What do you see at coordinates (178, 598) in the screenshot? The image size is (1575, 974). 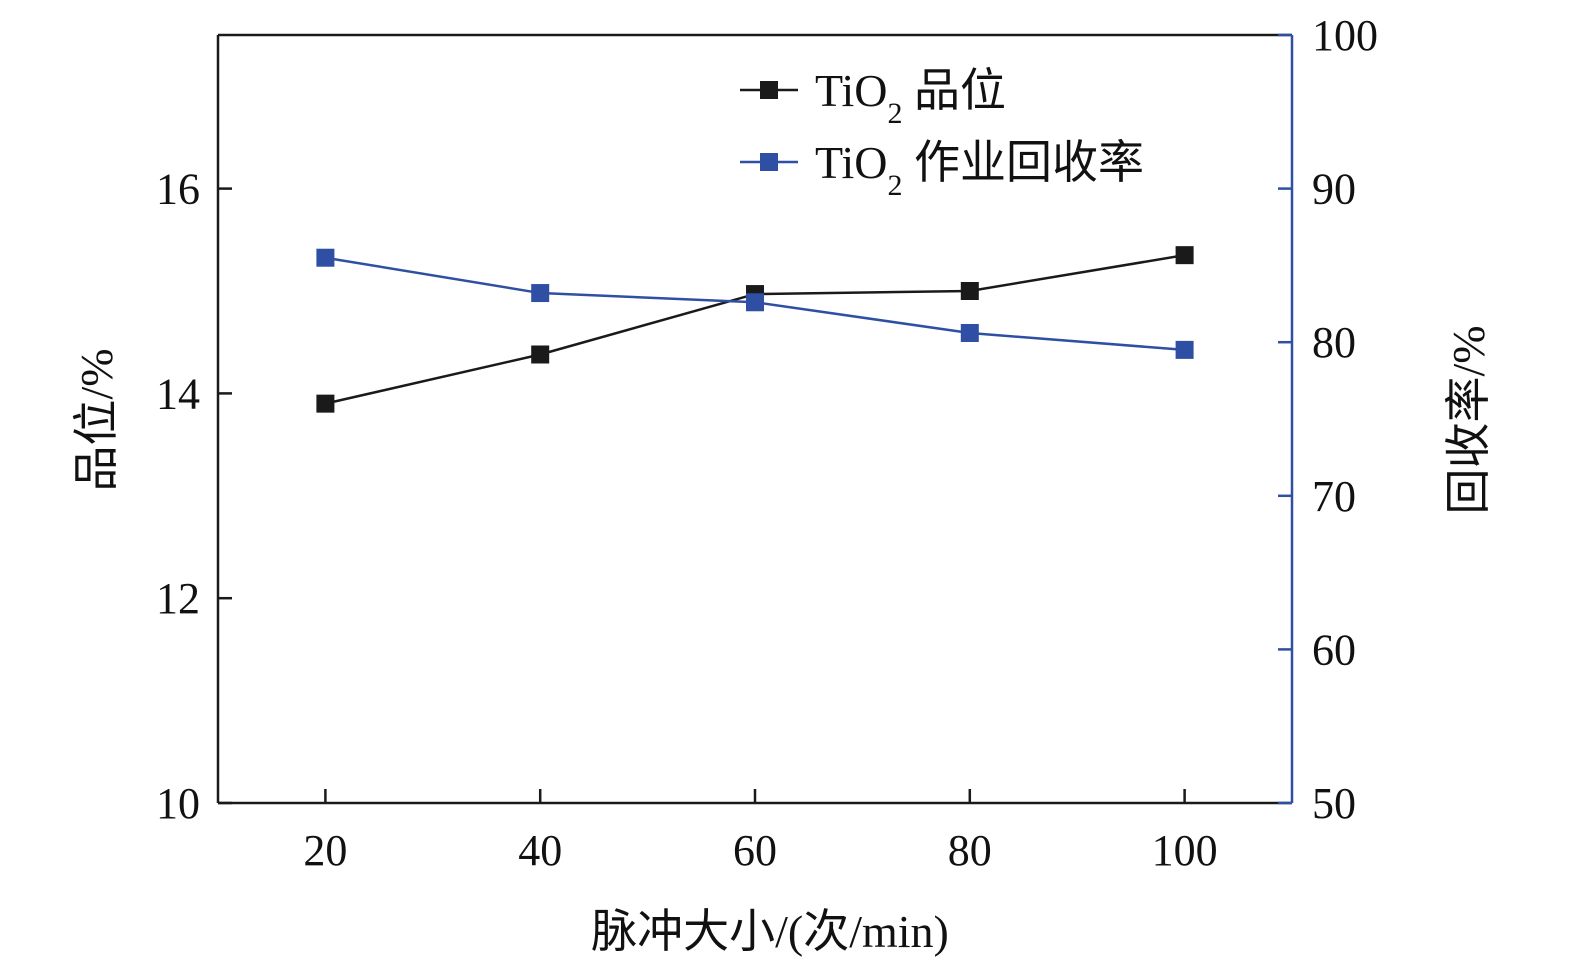 I see `y-tick-label: 12` at bounding box center [178, 598].